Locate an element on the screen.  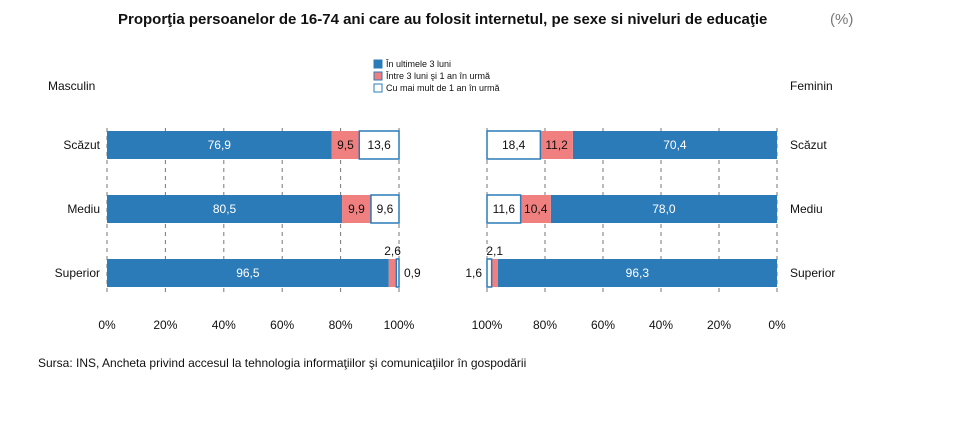
legend-label-2: Între 3 luni şi 1 an în urmă is located at coordinates (437, 76).